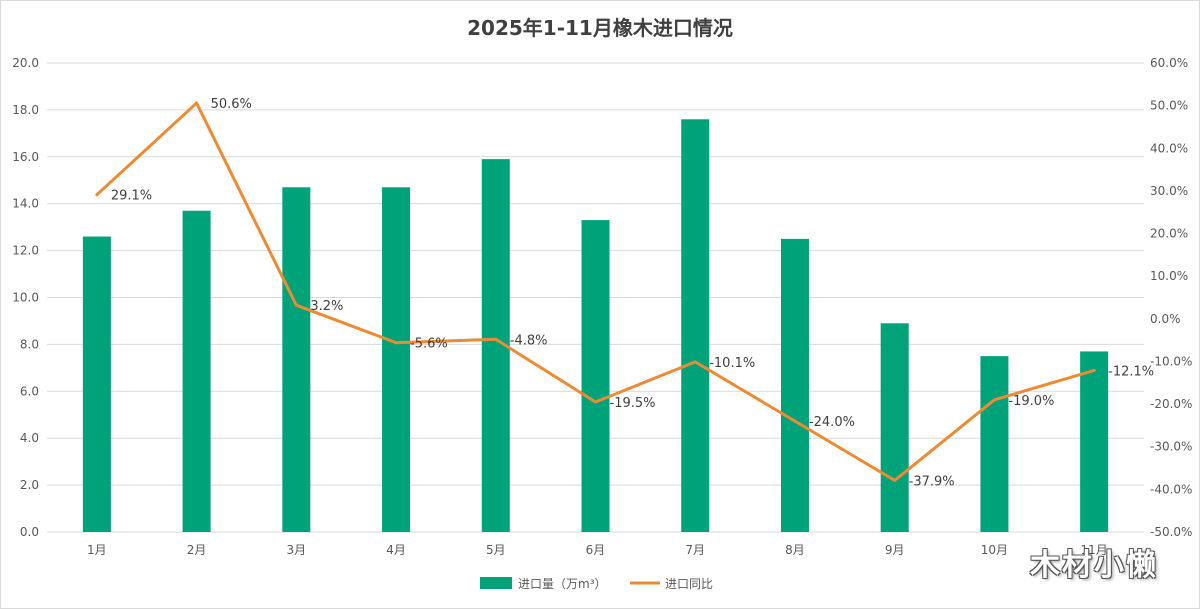 The width and height of the screenshot is (1200, 609). What do you see at coordinates (29, 438) in the screenshot?
I see `y-left-tick-label: 4.0` at bounding box center [29, 438].